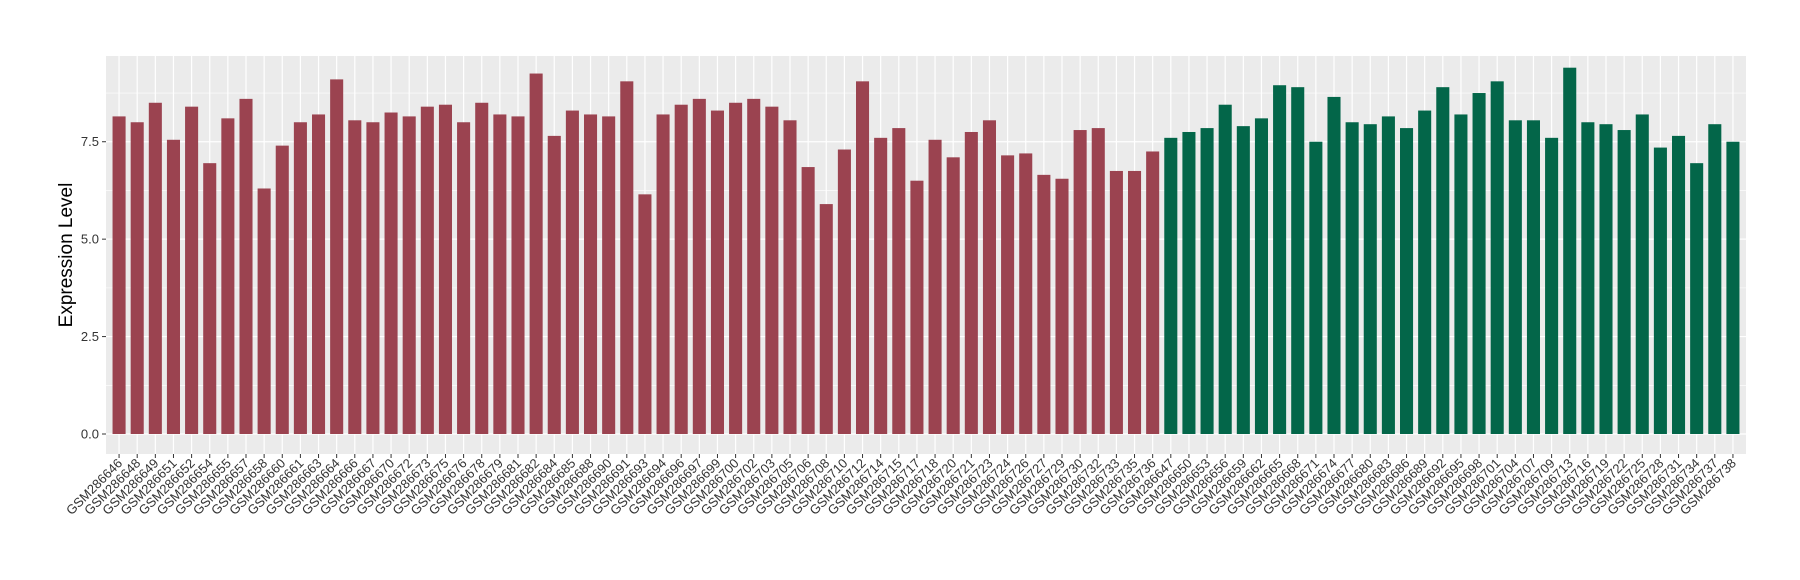 The width and height of the screenshot is (1800, 580). Describe the element at coordinates (90, 434) in the screenshot. I see `y-tick-label: 0.0` at that location.